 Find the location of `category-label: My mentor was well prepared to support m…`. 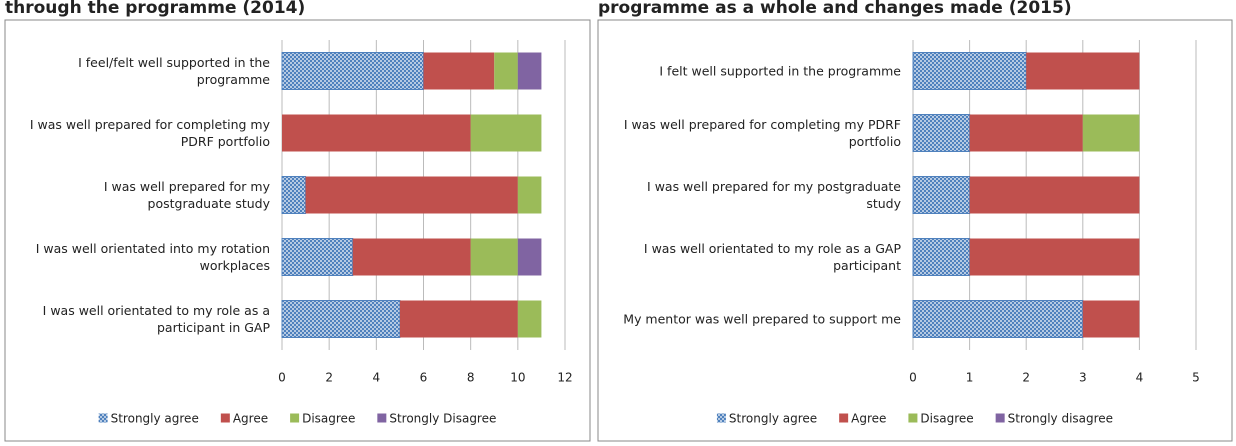

category-label: My mentor was well prepared to support m… is located at coordinates (762, 319).